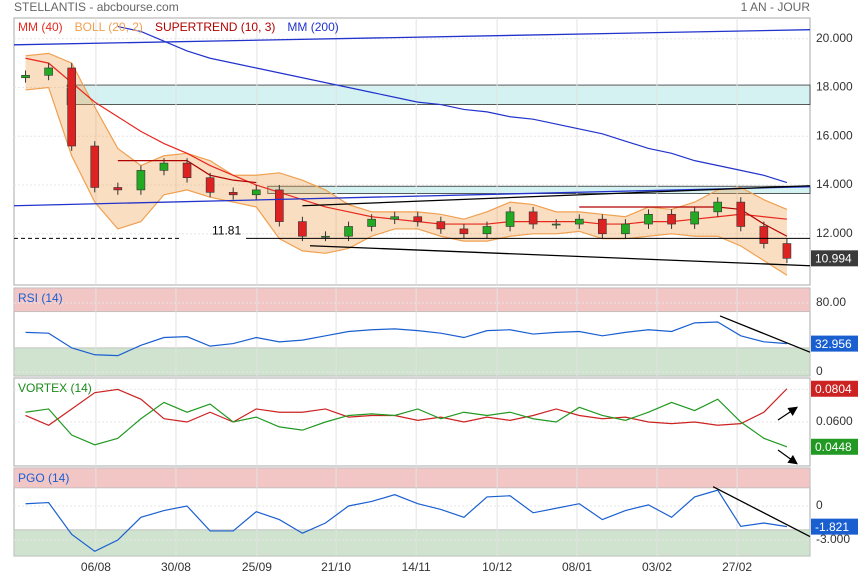 The height and width of the screenshot is (580, 860). Describe the element at coordinates (96, 567) in the screenshot. I see `x-tick-label: 06/08` at that location.